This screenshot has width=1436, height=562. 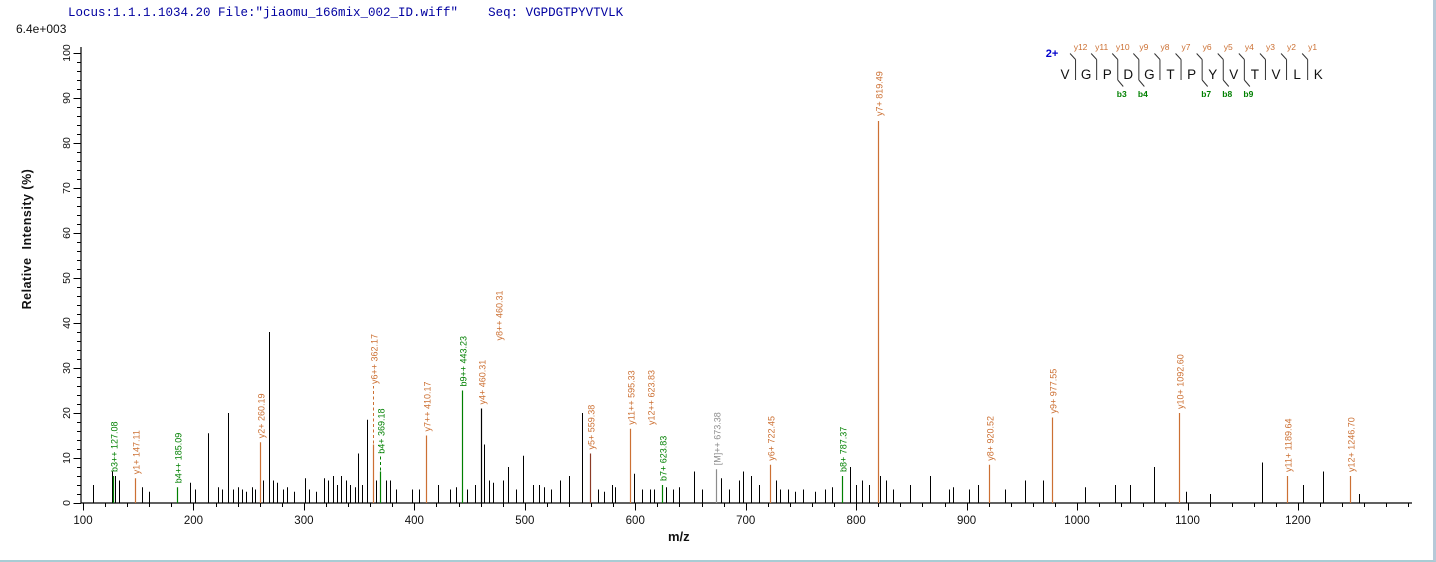 What do you see at coordinates (1228, 47) in the screenshot?
I see `y-ion-label: y5` at bounding box center [1228, 47].